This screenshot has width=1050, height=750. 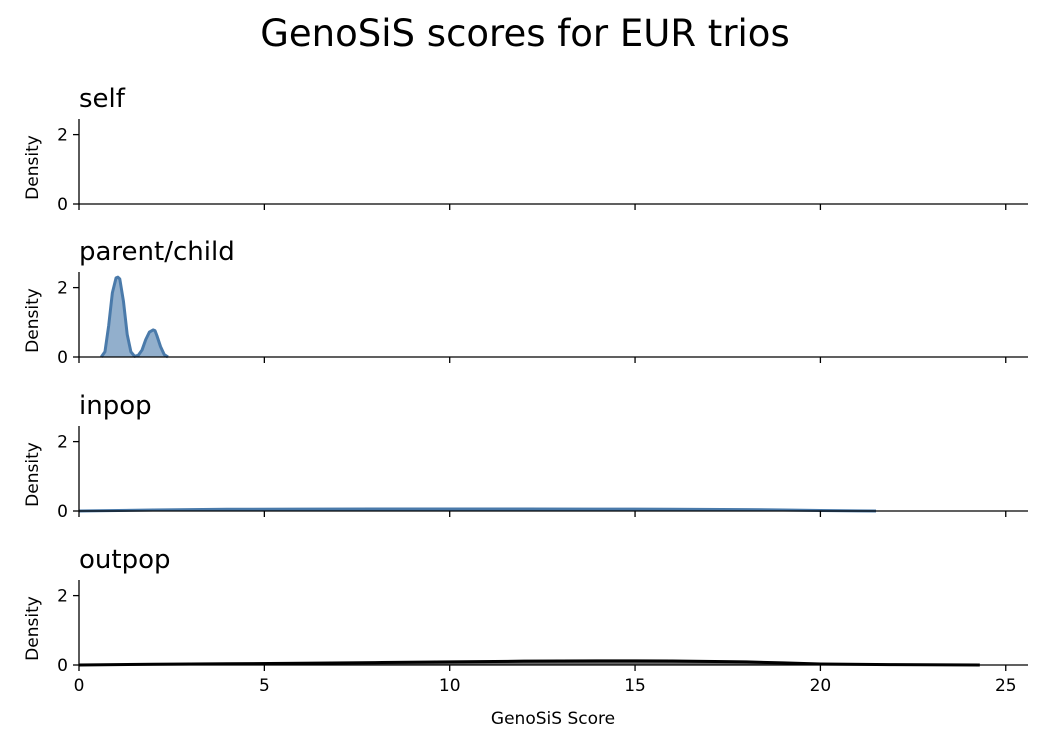 I want to click on y-tick-label-inpop: 0, so click(x=62, y=512).